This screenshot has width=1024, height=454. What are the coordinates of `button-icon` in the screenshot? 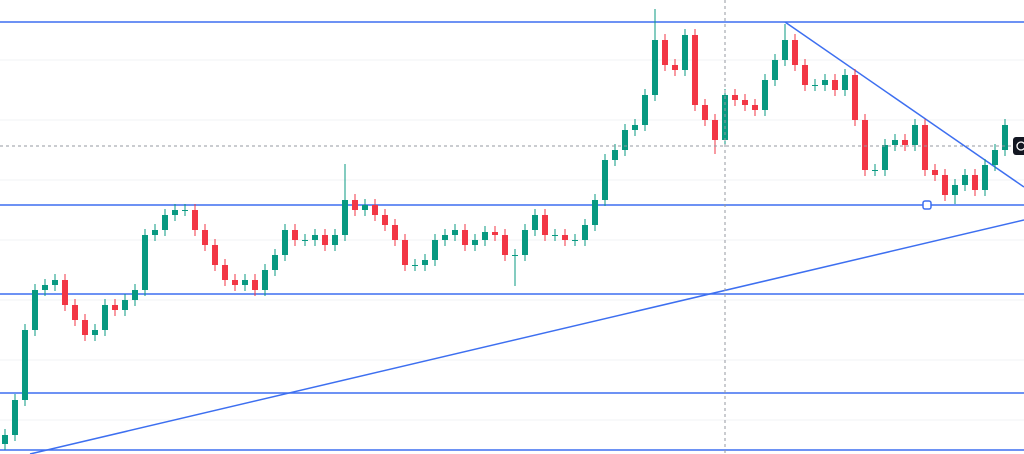 It's located at (1020, 146).